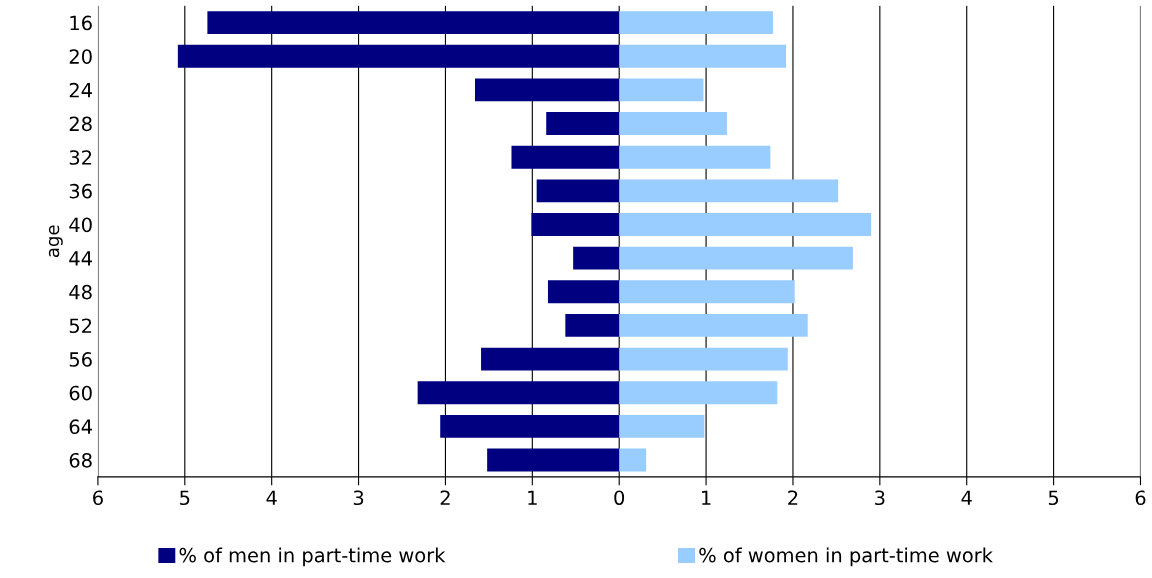 The width and height of the screenshot is (1152, 578). Describe the element at coordinates (80, 124) in the screenshot. I see `y-tick-label: 28` at that location.